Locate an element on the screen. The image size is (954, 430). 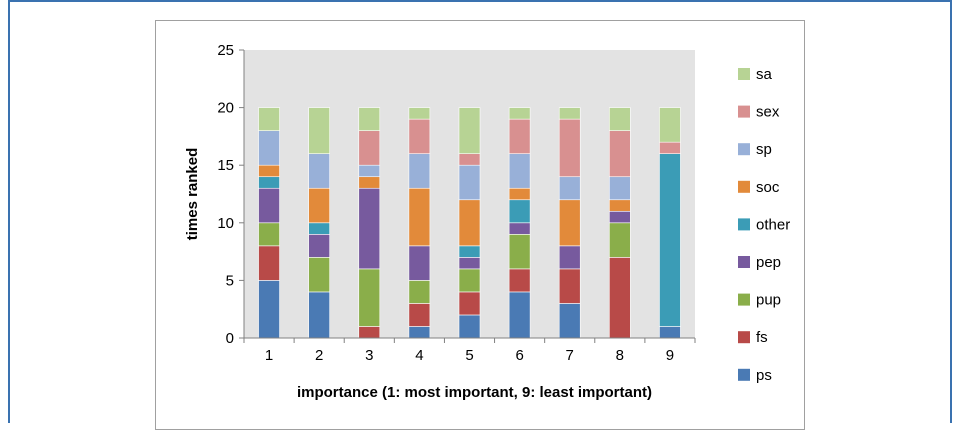
y-tick-label: 15 is located at coordinates (225, 165).